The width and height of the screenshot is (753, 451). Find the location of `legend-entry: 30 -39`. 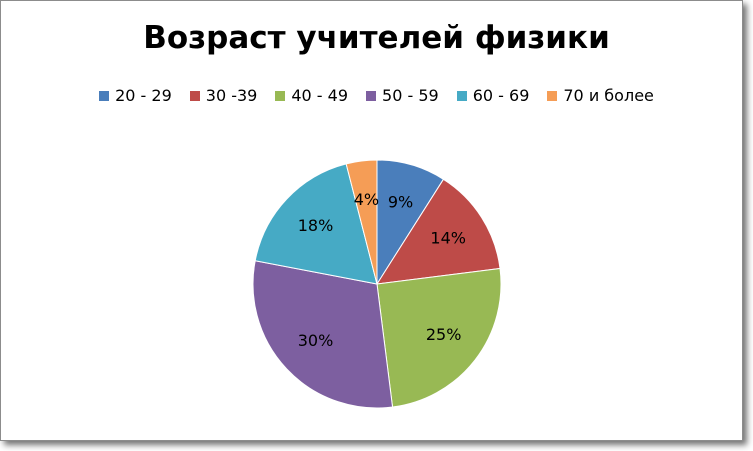

legend-entry: 30 -39 is located at coordinates (223, 95).